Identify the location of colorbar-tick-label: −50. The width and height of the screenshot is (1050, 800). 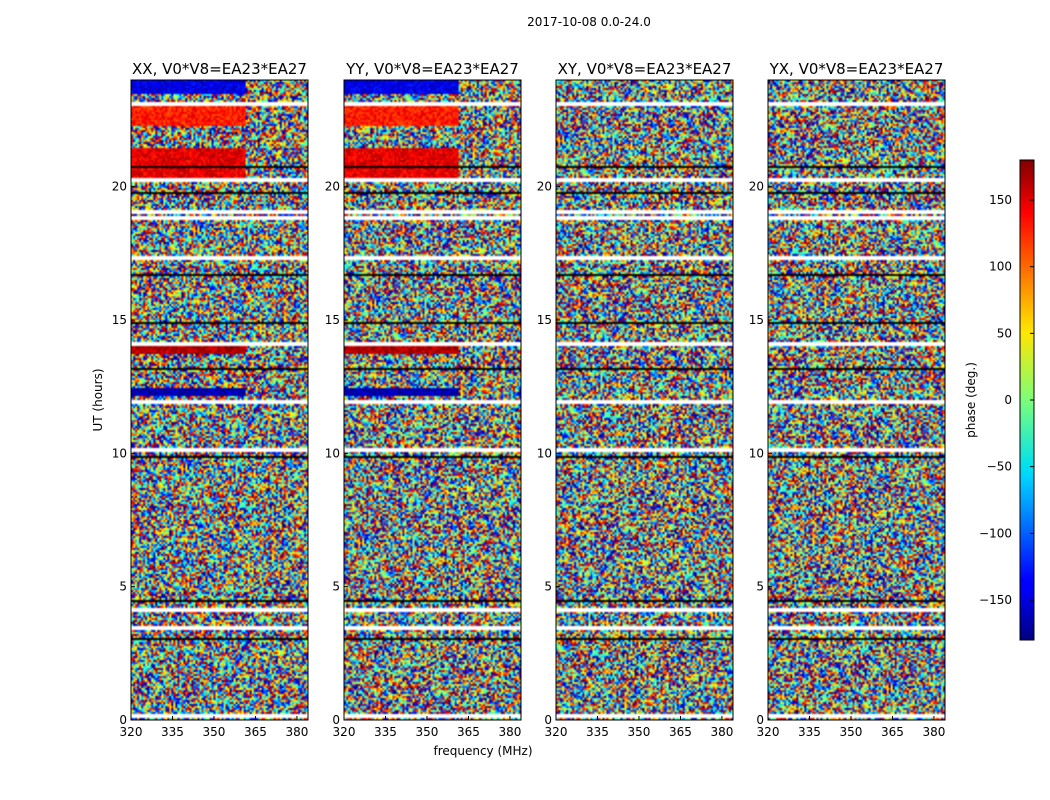
(999, 467).